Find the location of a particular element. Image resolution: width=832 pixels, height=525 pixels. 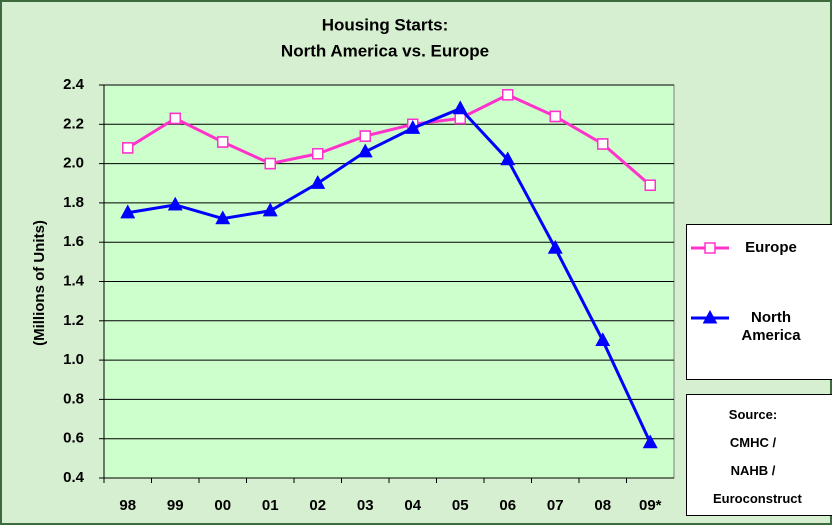

legend-item: Europe is located at coordinates (749, 248).